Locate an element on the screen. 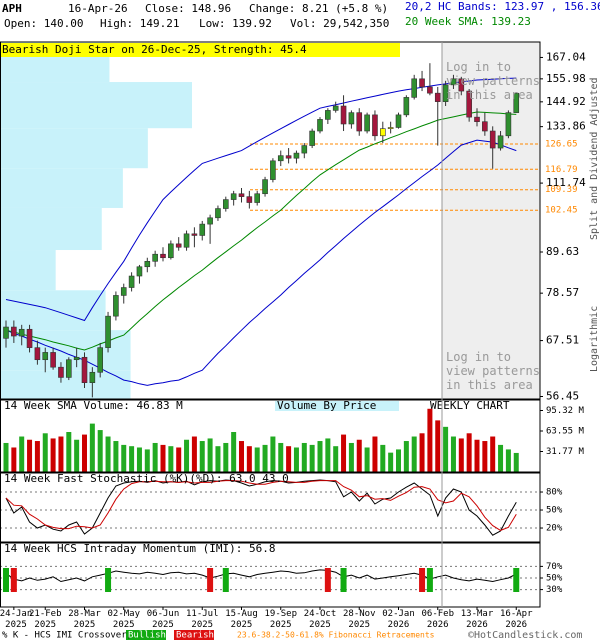 Image resolution: width=600 pixels, height=640 pixels. side-label: Logarithmic is located at coordinates (594, 339).